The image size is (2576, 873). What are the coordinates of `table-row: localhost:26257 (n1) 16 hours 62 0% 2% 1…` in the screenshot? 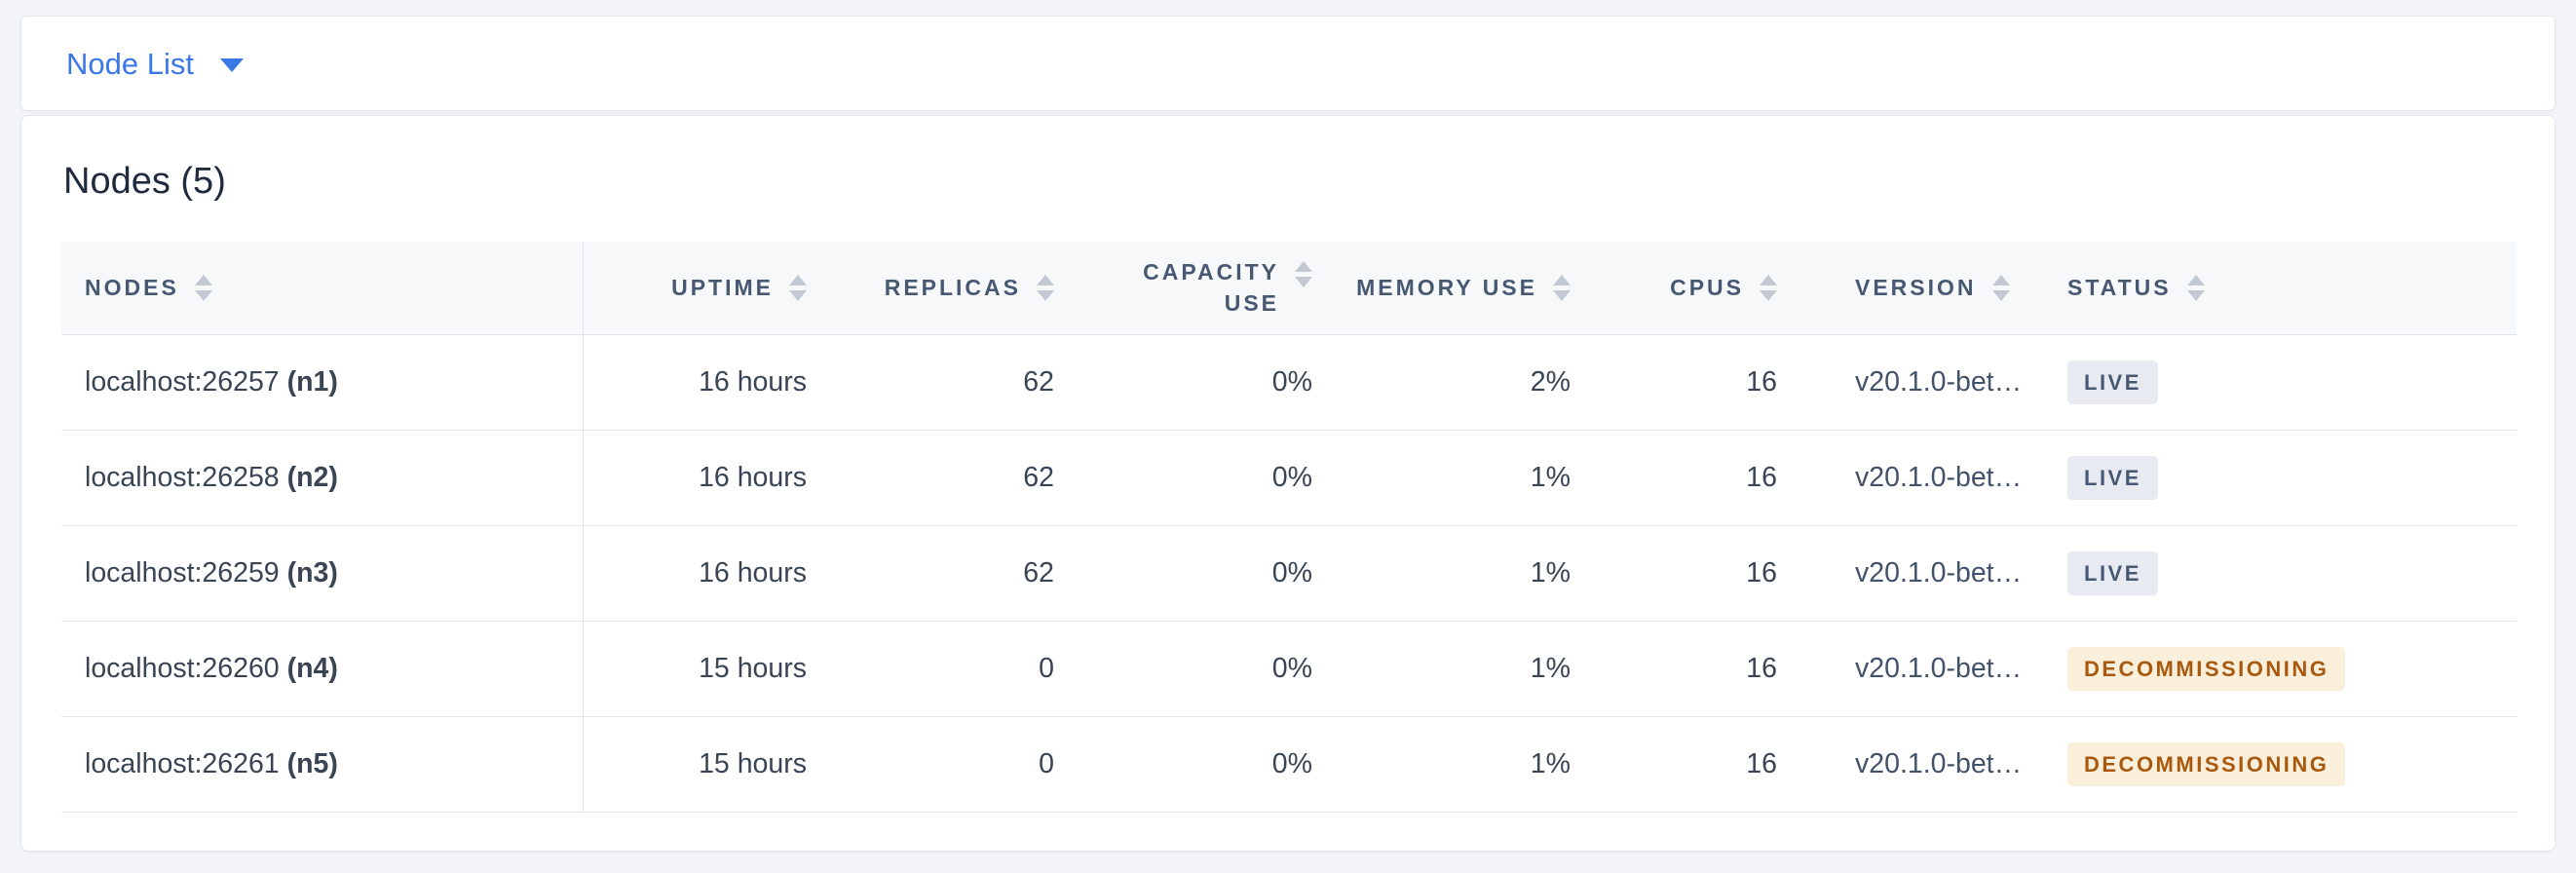 It's located at (1289, 382).